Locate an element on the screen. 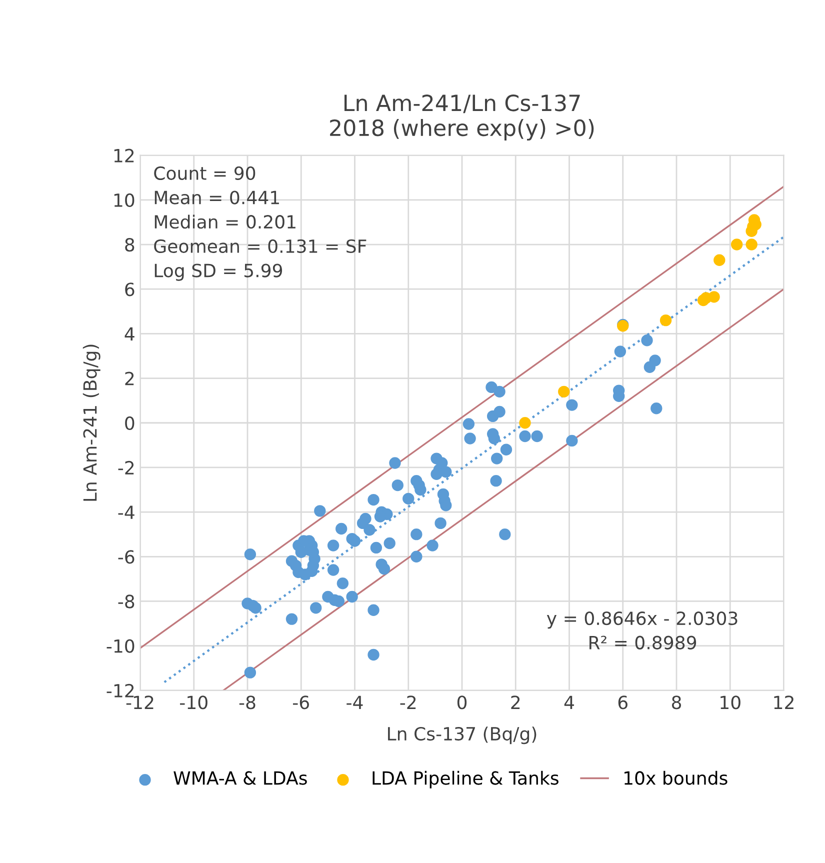  x-tick-label: -6 is located at coordinates (301, 703).